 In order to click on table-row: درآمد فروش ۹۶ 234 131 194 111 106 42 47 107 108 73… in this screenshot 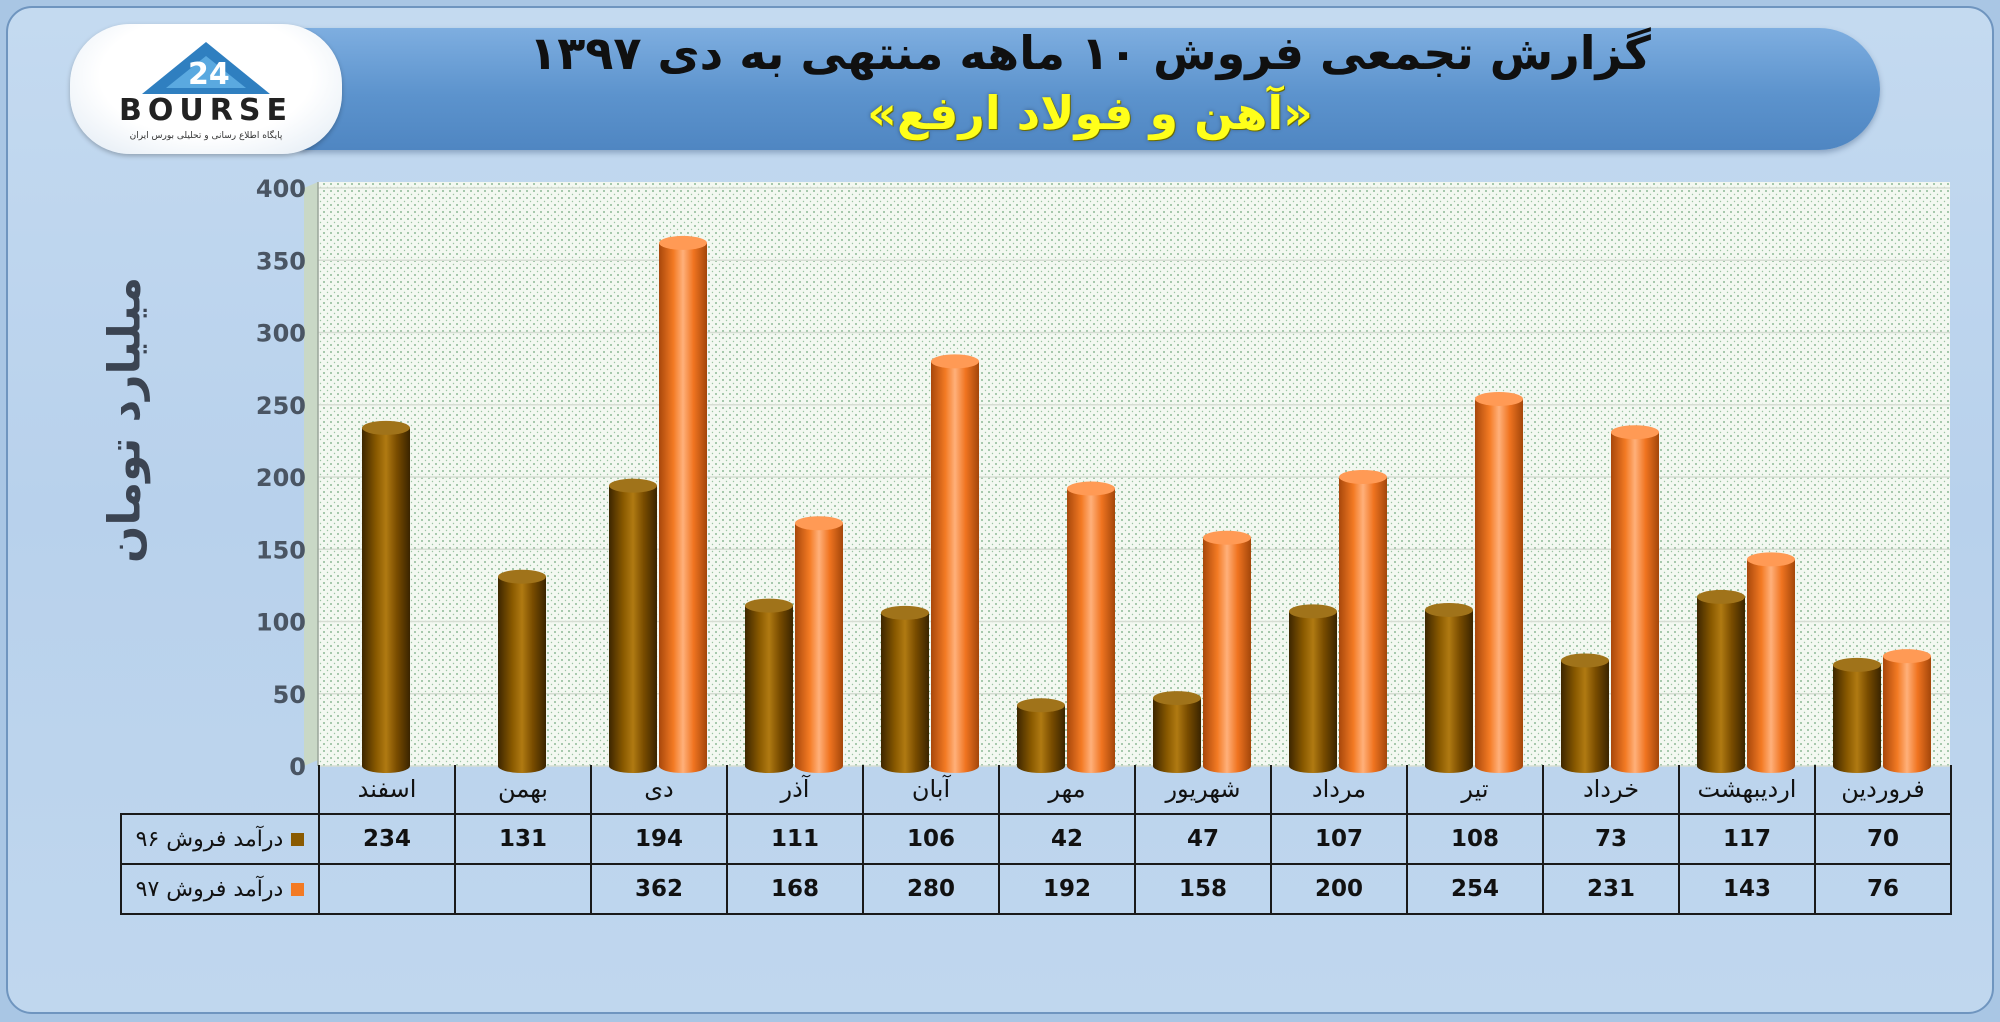, I will do `click(1036, 839)`.